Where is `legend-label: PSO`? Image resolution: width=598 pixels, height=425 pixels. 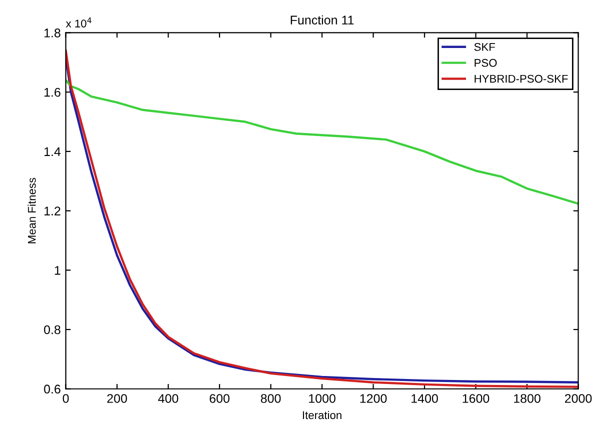
legend-label: PSO is located at coordinates (485, 62).